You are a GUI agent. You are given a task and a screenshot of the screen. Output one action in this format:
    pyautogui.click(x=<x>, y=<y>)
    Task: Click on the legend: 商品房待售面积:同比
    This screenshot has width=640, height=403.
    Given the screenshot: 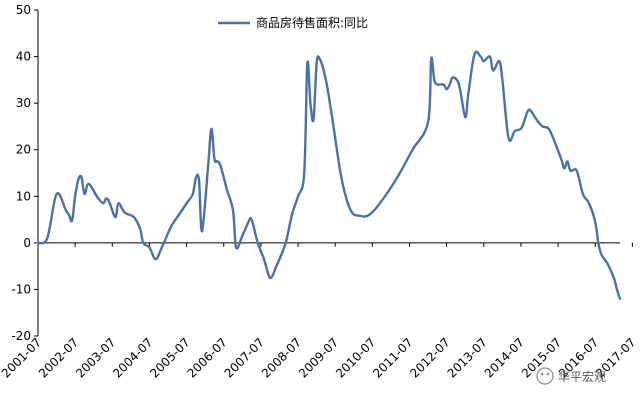 What is the action you would take?
    pyautogui.click(x=293, y=22)
    